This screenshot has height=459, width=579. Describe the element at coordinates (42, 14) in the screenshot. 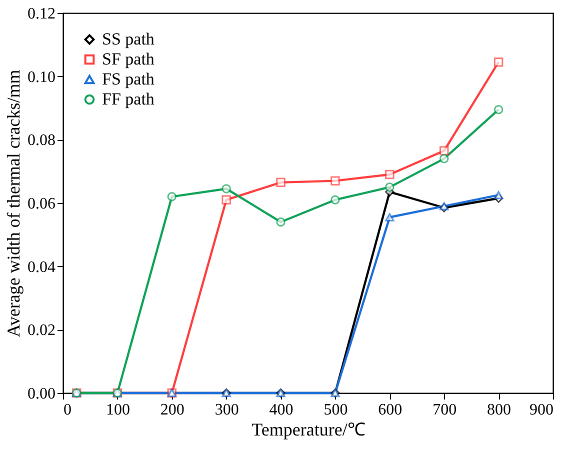

I see `y-tick-label: 0.12` at that location.